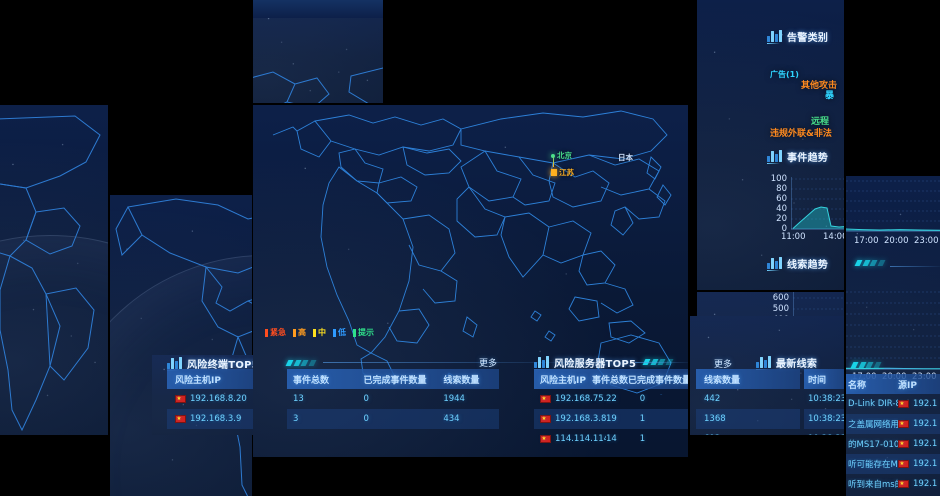 This screenshot has height=496, width=940. What do you see at coordinates (907, 385) in the screenshot?
I see `col-src-ip: 源IP` at bounding box center [907, 385].